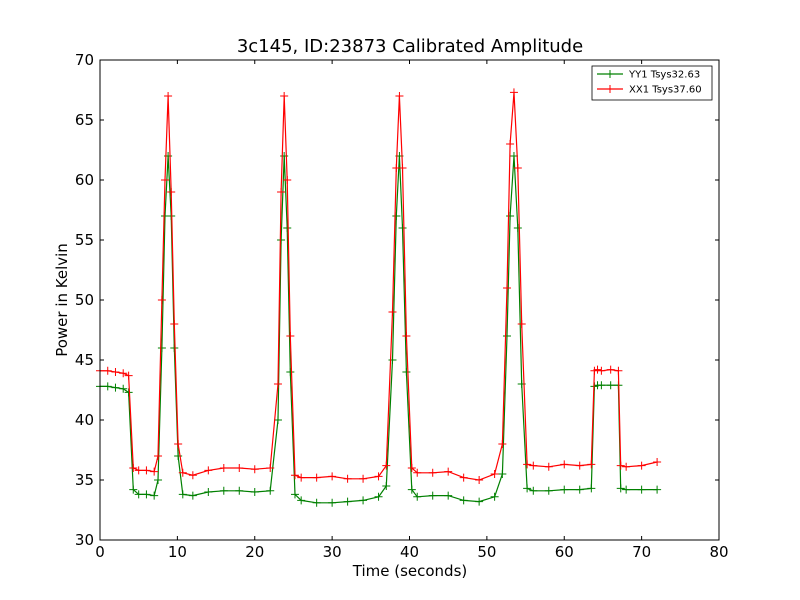 The height and width of the screenshot is (600, 800). Describe the element at coordinates (84, 60) in the screenshot. I see `y-tick-label: 70` at that location.